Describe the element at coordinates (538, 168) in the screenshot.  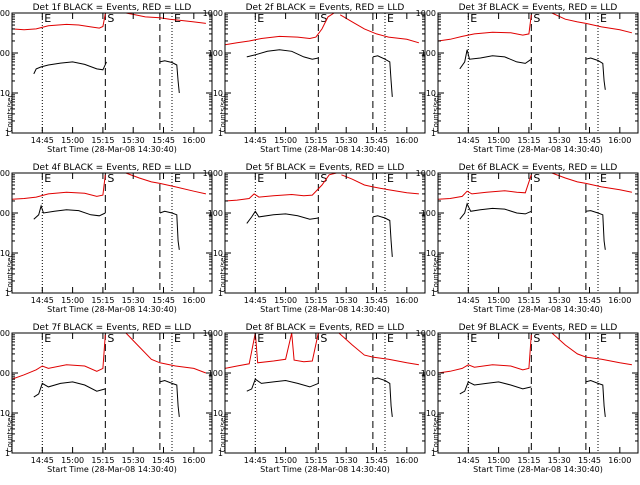
I see `panel-title: Det 6f BLACK = Events, RED = LLD` at that location.